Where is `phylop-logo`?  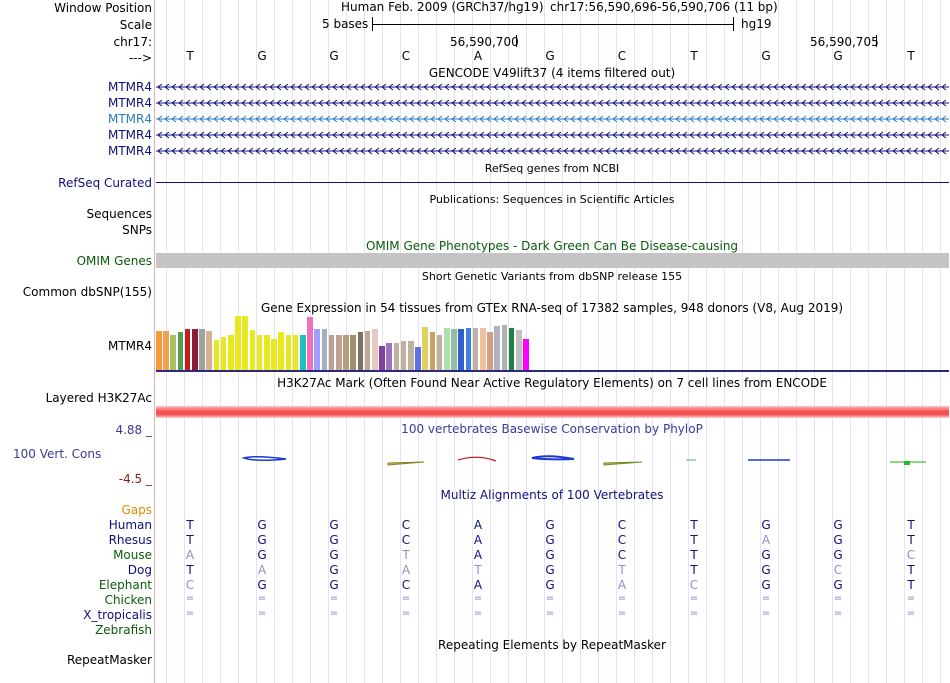
phylop-logo is located at coordinates (552, 460).